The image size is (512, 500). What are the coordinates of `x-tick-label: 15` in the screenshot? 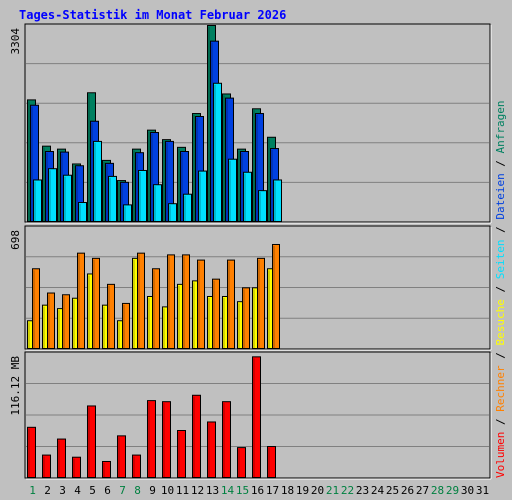 It's located at (242, 490).